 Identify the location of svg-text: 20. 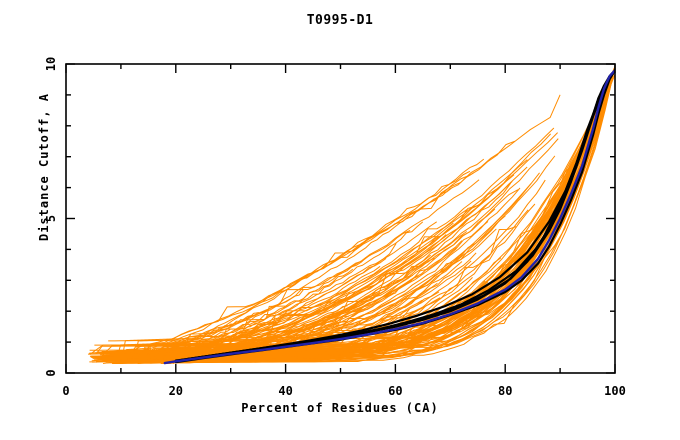
(176, 391).